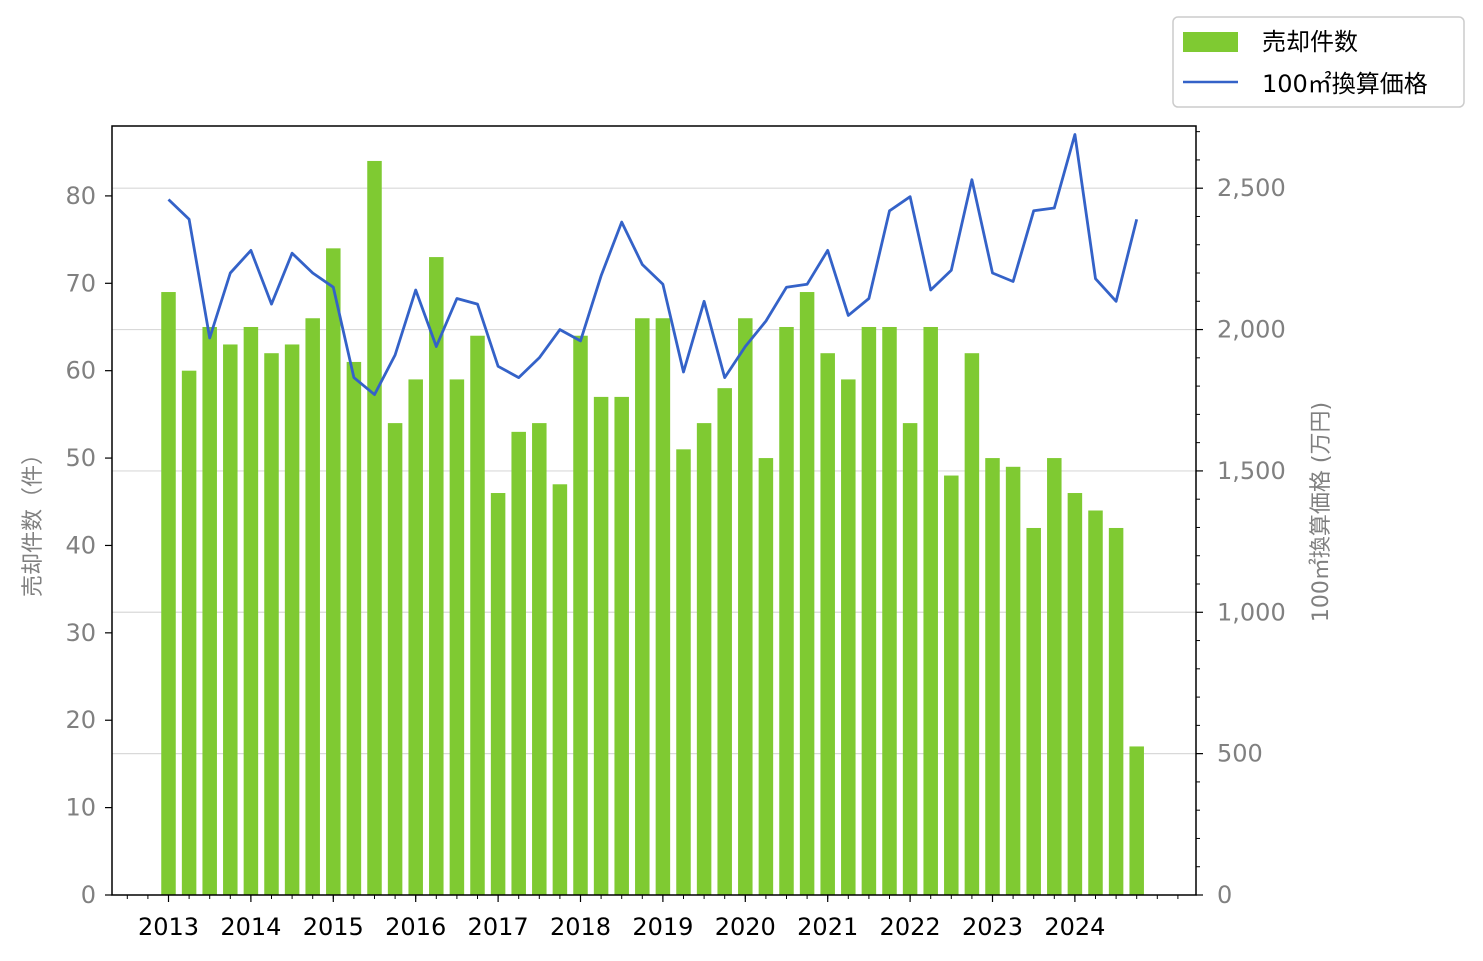 This screenshot has width=1483, height=961. I want to click on x-tick-label: 2022, so click(910, 927).